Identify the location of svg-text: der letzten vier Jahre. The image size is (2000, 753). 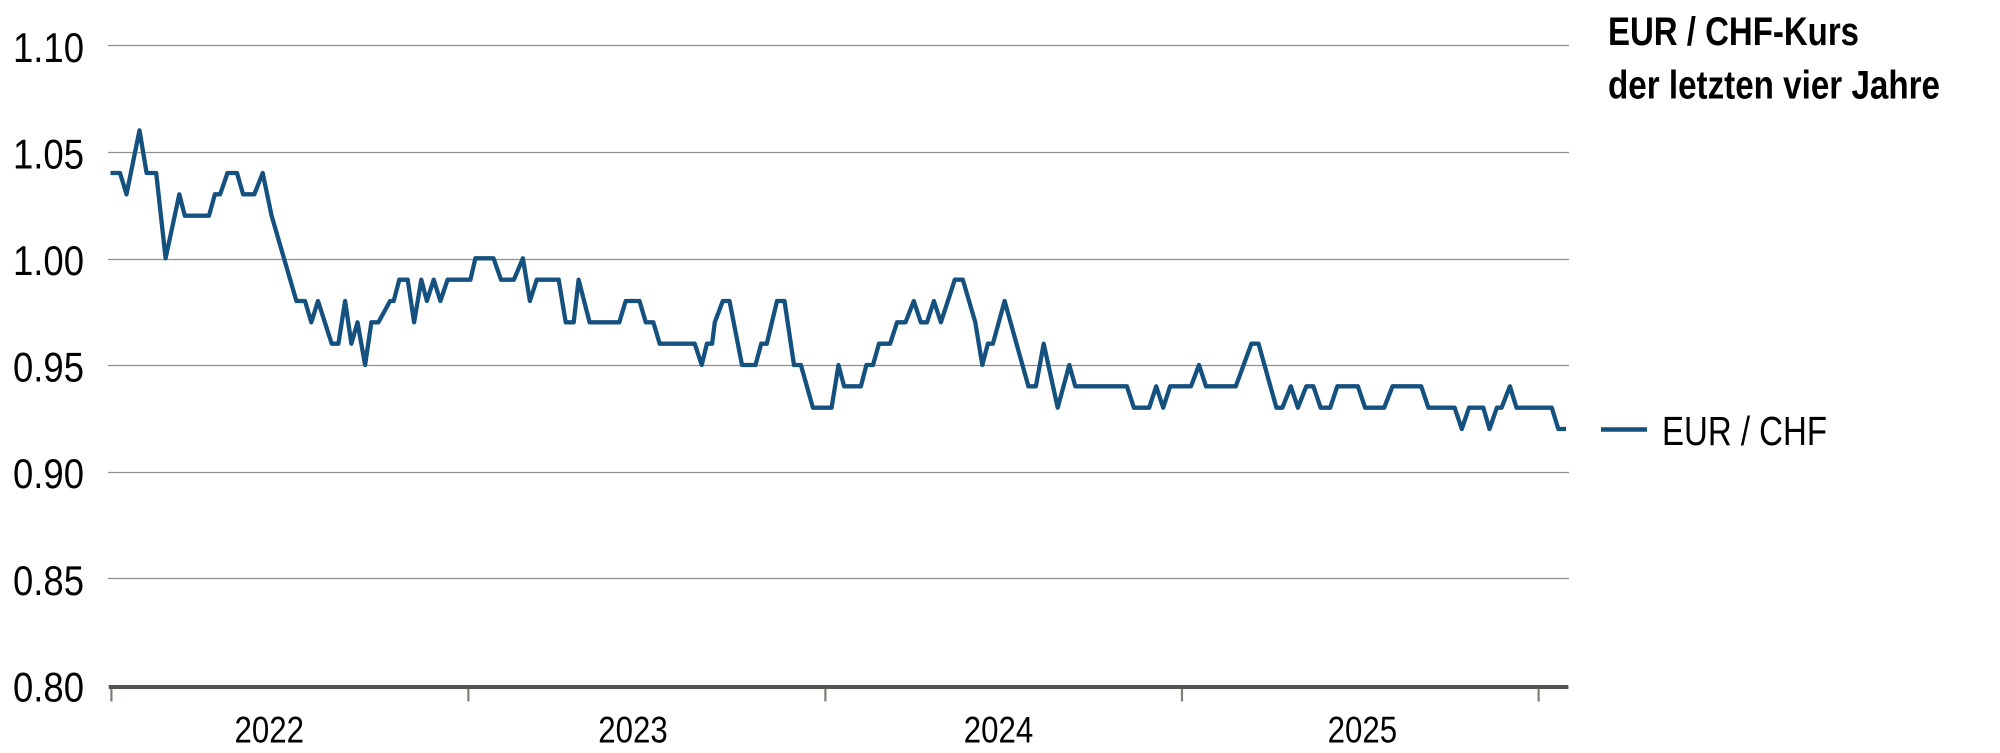
(1774, 85).